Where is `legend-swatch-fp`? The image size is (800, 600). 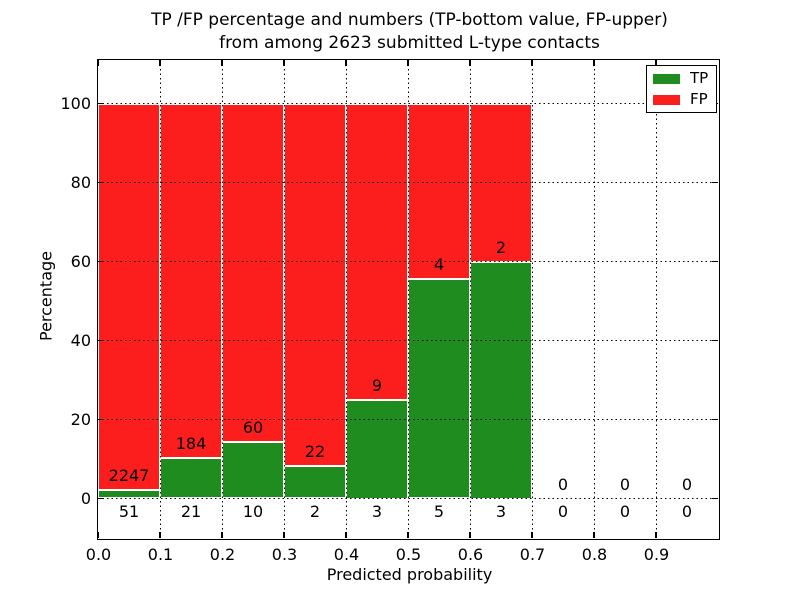 legend-swatch-fp is located at coordinates (666, 99).